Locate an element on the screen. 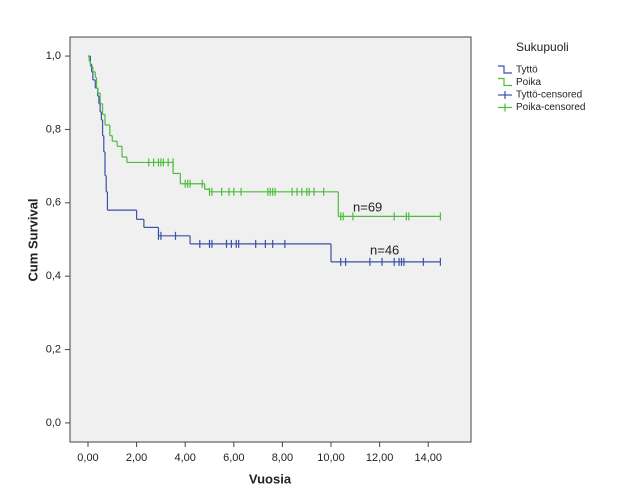 This screenshot has height=504, width=629. y-tick-label: 0,6 is located at coordinates (53, 203).